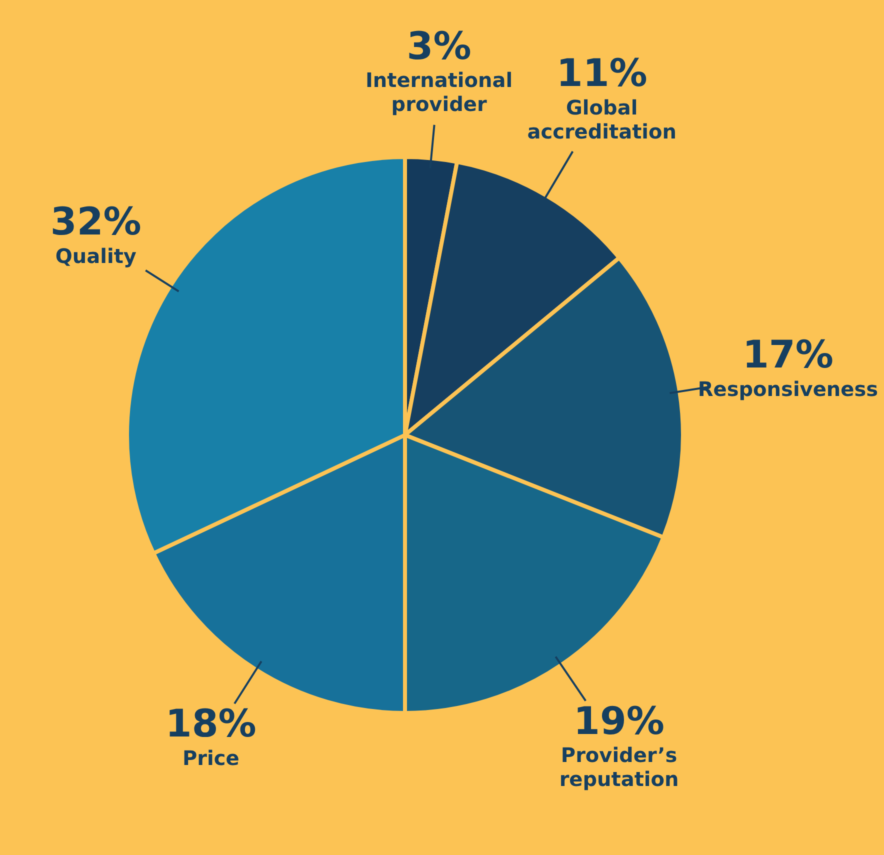  What do you see at coordinates (439, 92) in the screenshot?
I see `slice-label: International provider` at bounding box center [439, 92].